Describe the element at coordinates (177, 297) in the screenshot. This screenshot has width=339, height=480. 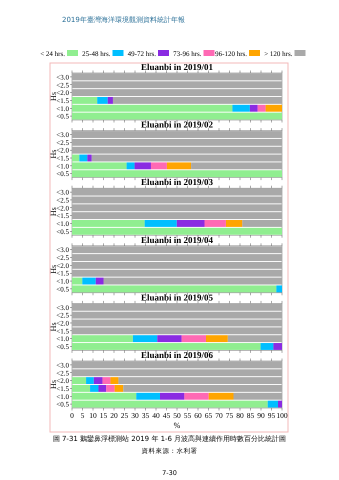
I see `chart-title: Eluanbi in 2019/05` at that location.